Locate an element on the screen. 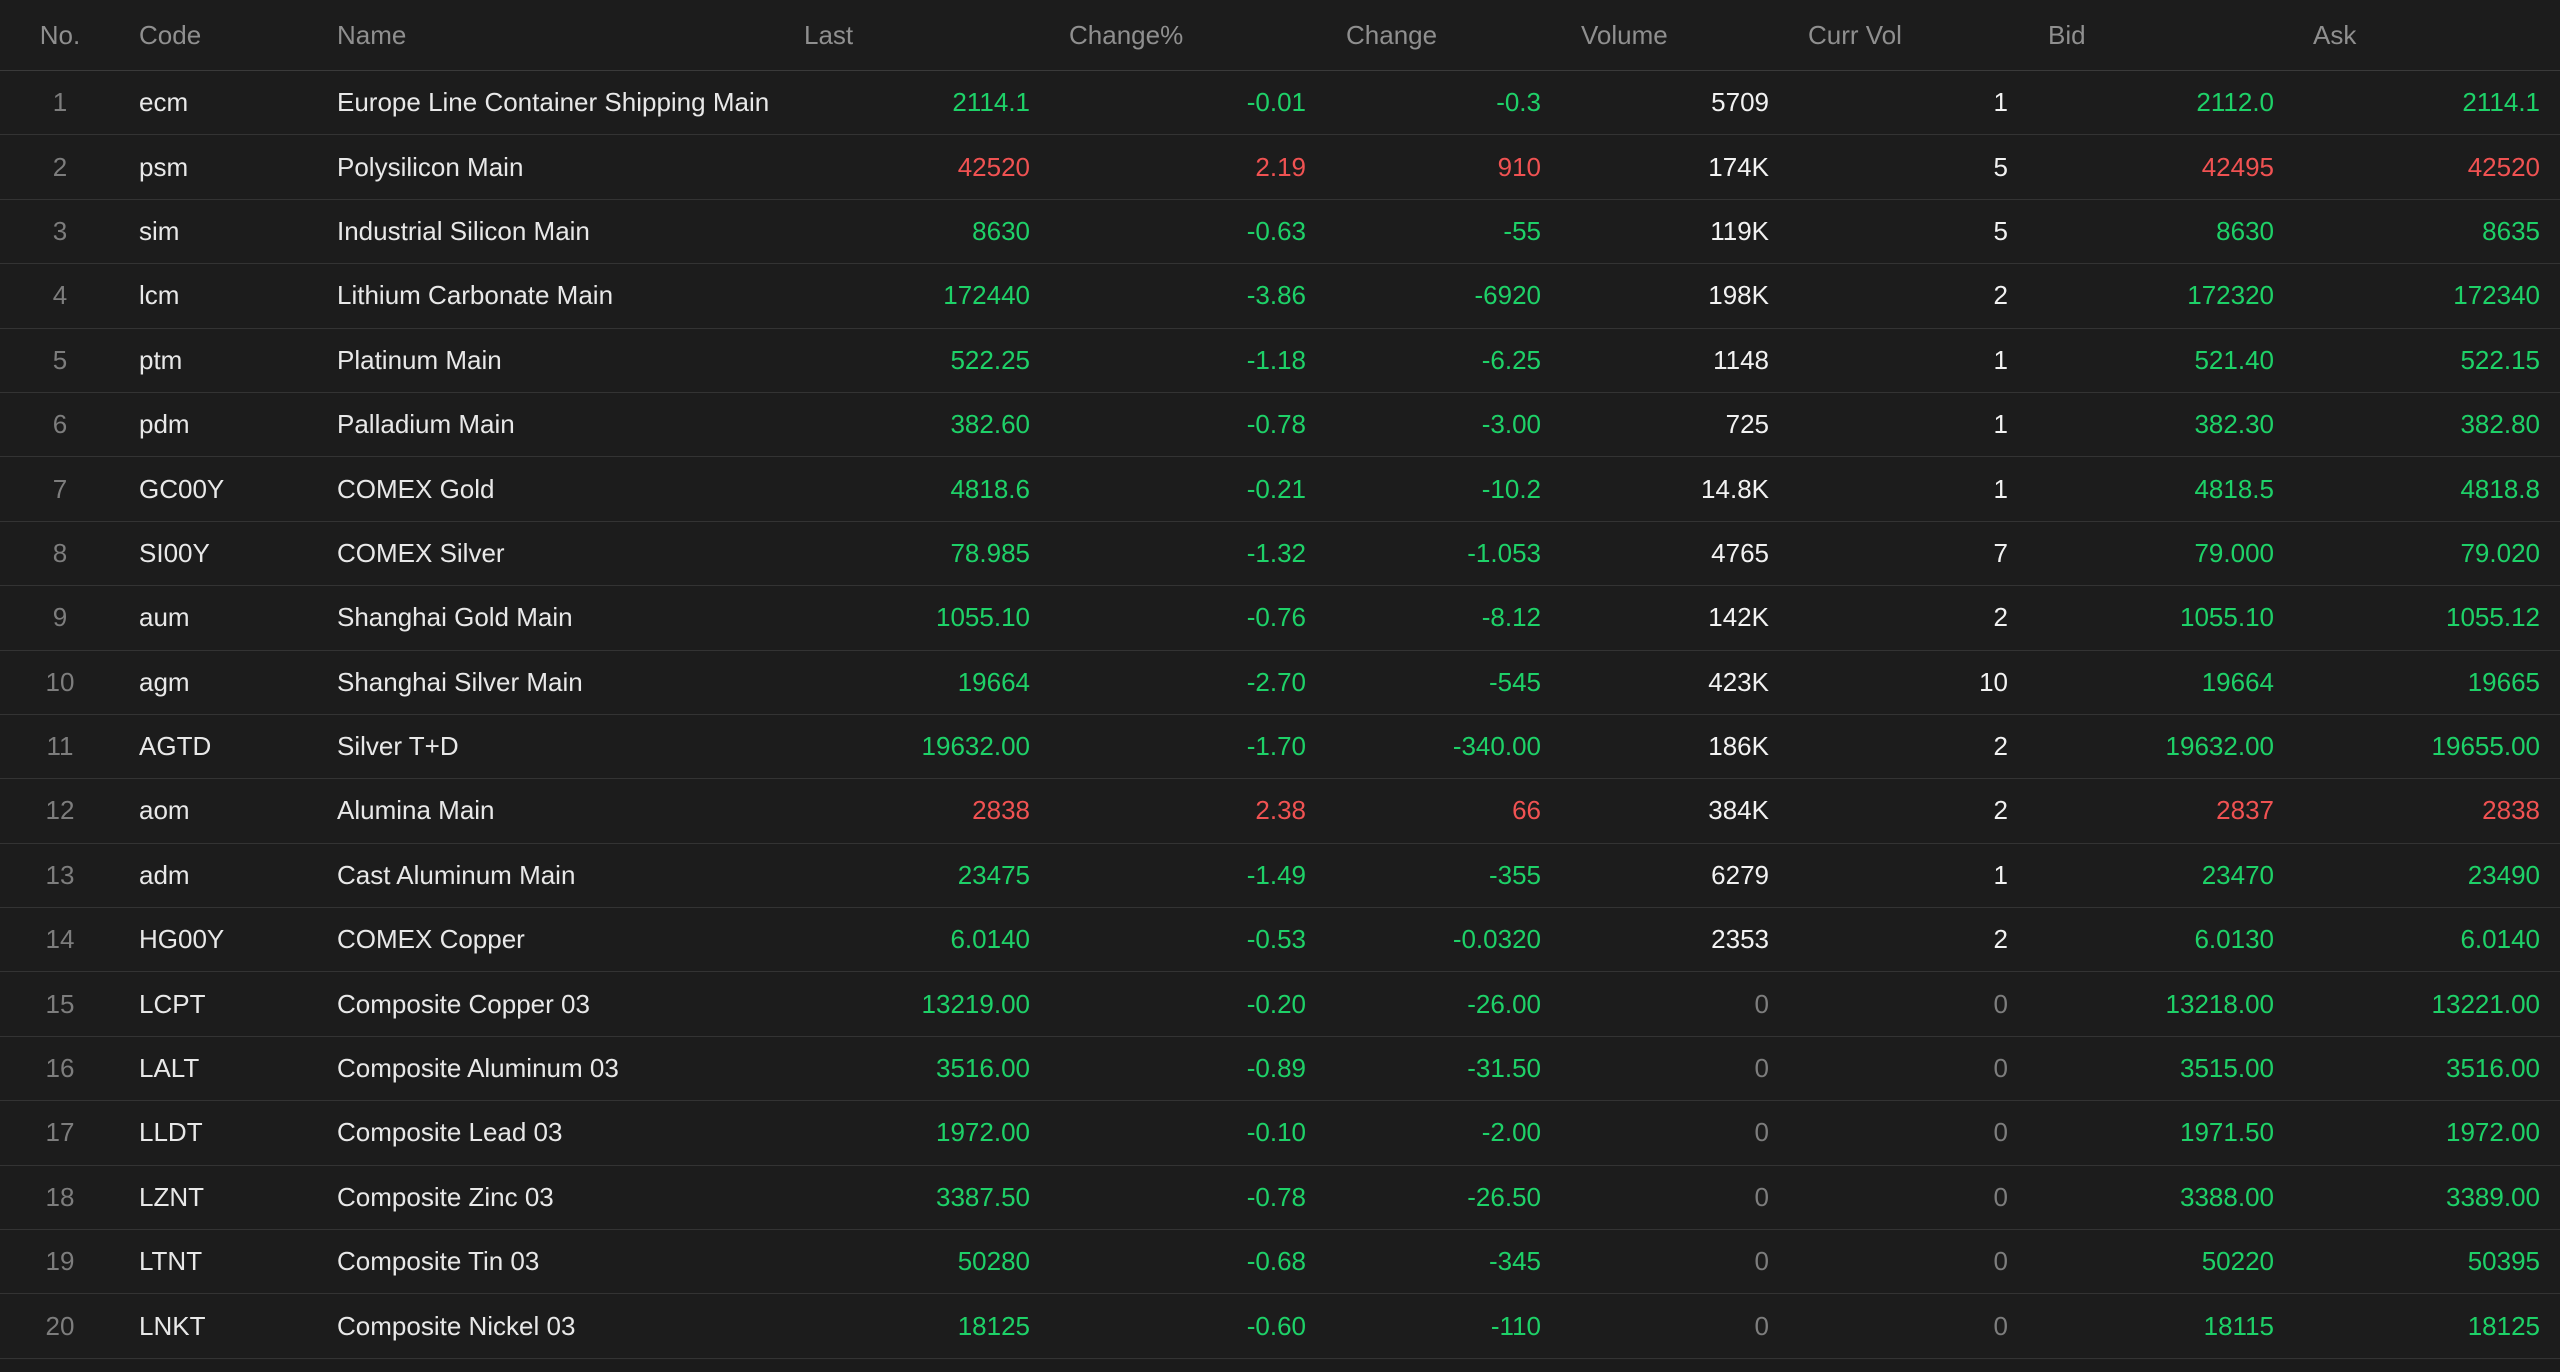 This screenshot has height=1372, width=2560. cell-code: psm is located at coordinates (164, 166).